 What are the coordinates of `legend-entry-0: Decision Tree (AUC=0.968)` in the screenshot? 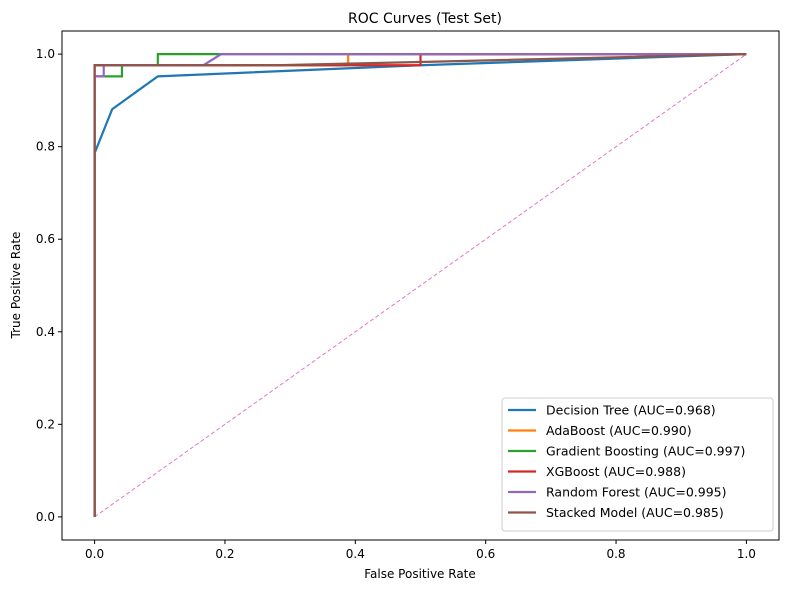 It's located at (631, 410).